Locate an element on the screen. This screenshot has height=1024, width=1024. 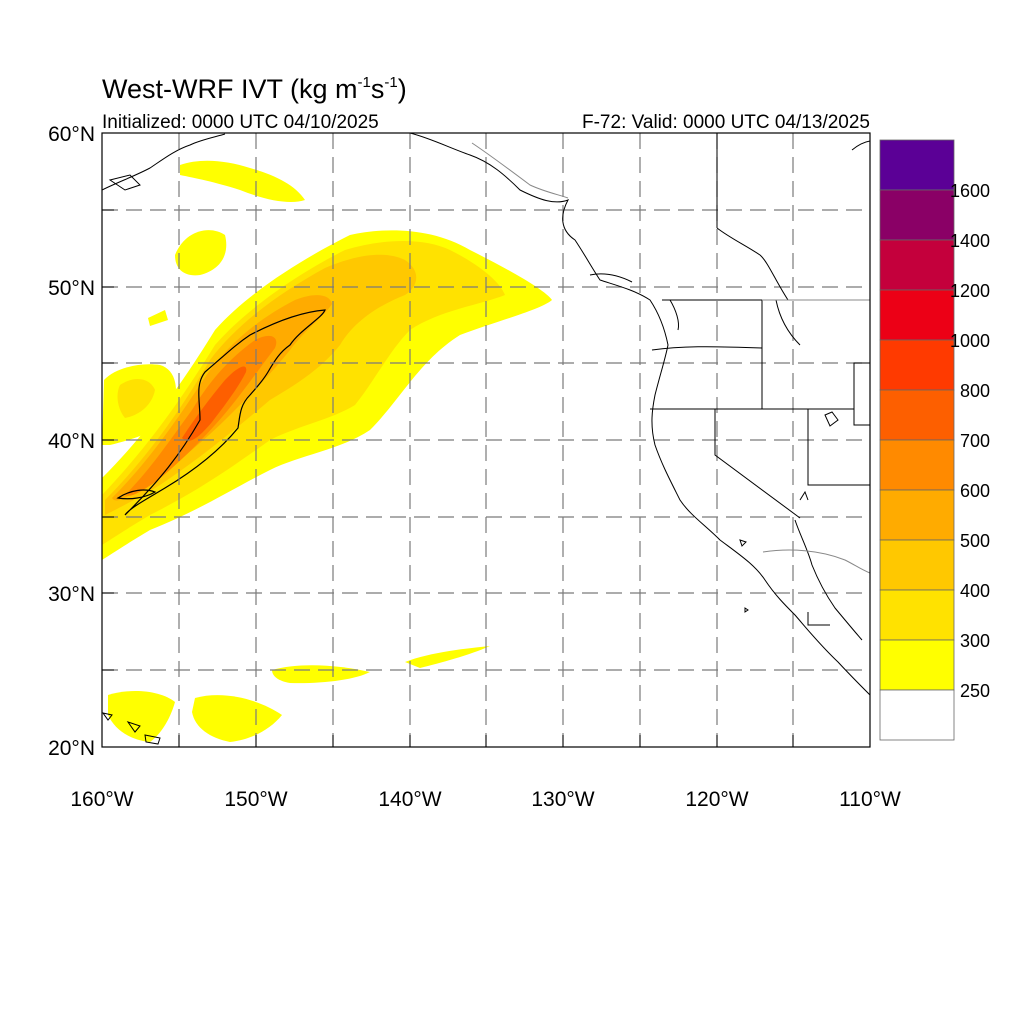
init-time-label: Initialized: 0000 UTC 04/10/2025 is located at coordinates (240, 122).